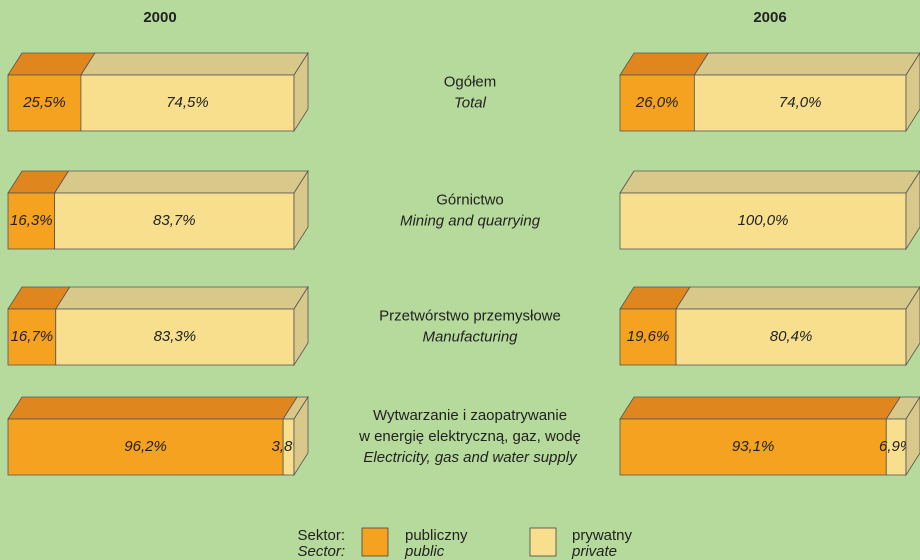  I want to click on category-label: Przetwórstwo przemysłowe, so click(470, 315).